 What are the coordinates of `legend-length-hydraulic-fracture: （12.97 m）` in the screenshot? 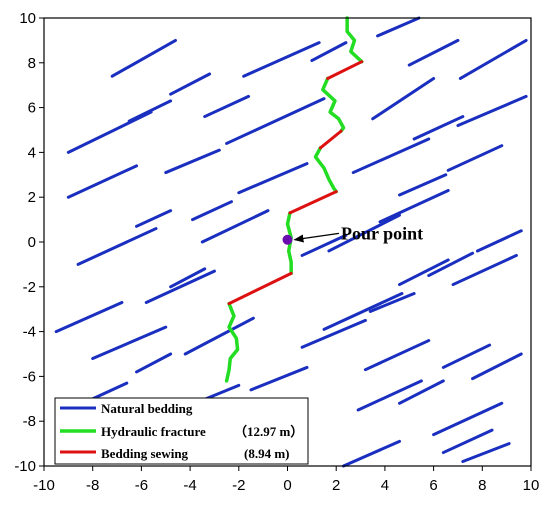 It's located at (268, 431).